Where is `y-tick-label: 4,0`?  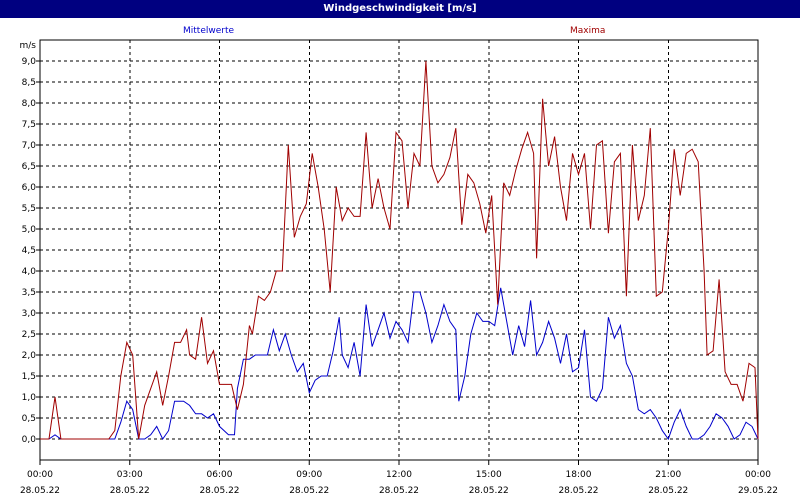
y-tick-label: 4,0 is located at coordinates (29, 272).